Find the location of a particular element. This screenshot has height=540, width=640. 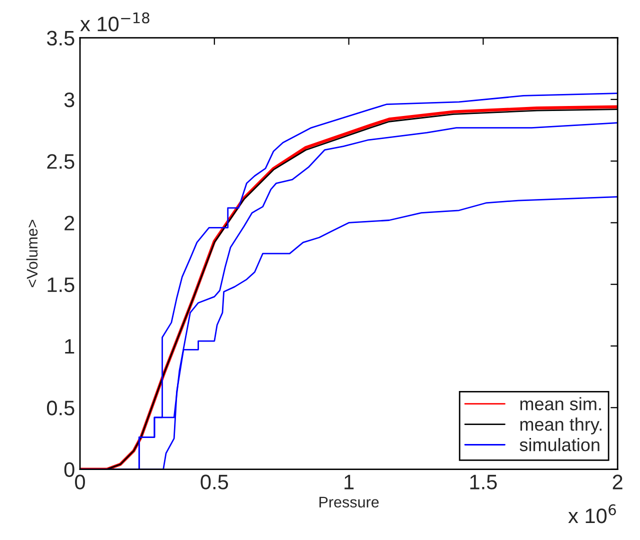

y-tick-label: 1.5 is located at coordinates (61, 285).